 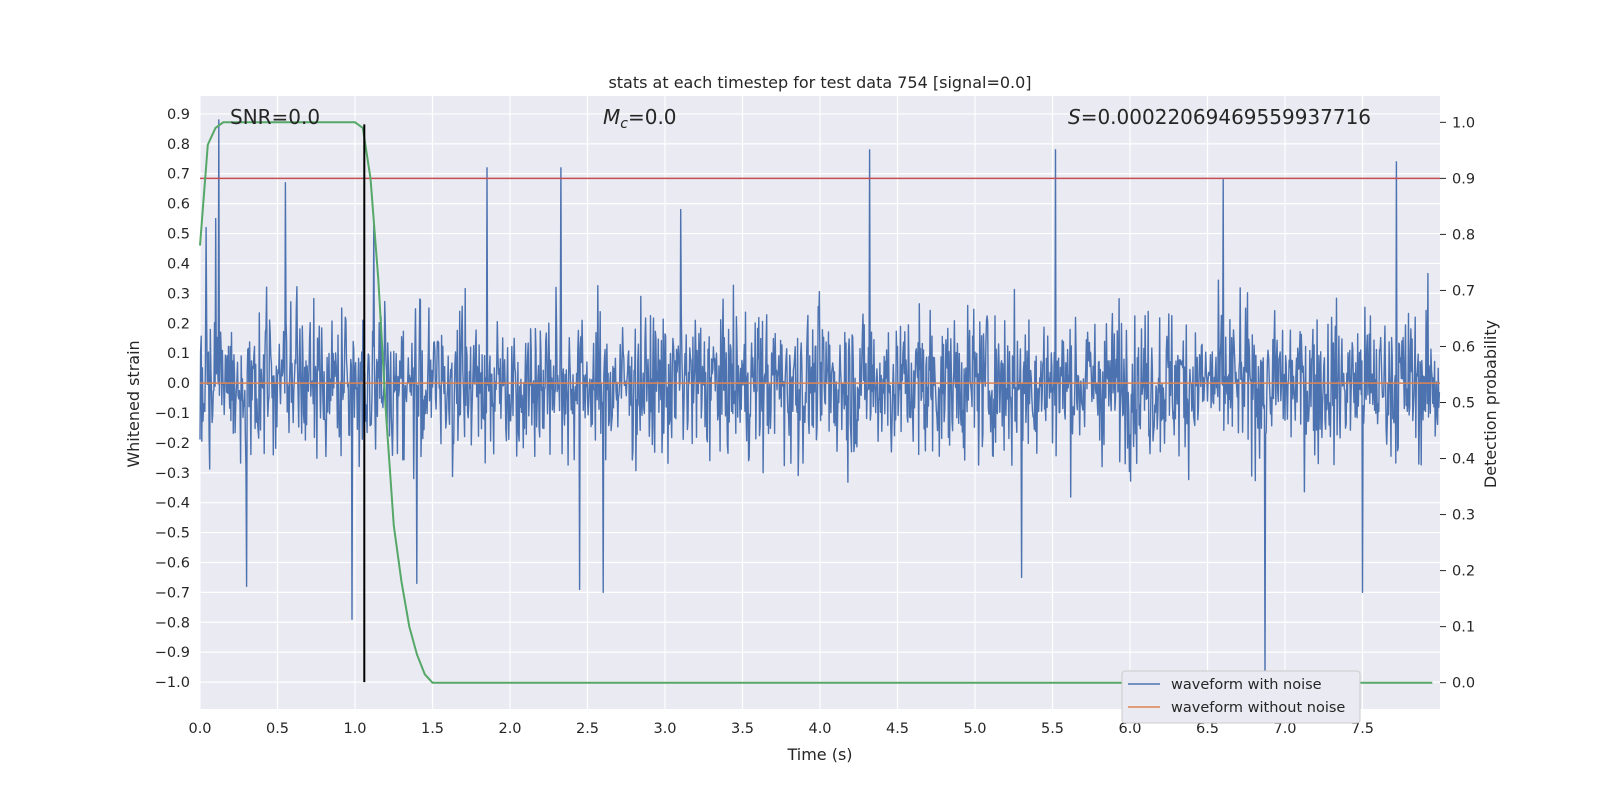 I want to click on y-tick-label: −0.9, so click(x=172, y=653).